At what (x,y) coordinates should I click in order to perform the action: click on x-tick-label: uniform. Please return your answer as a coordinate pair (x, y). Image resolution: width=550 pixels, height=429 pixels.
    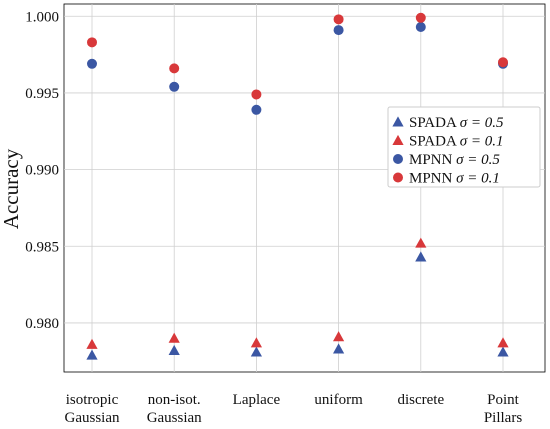
    Looking at the image, I should click on (338, 400).